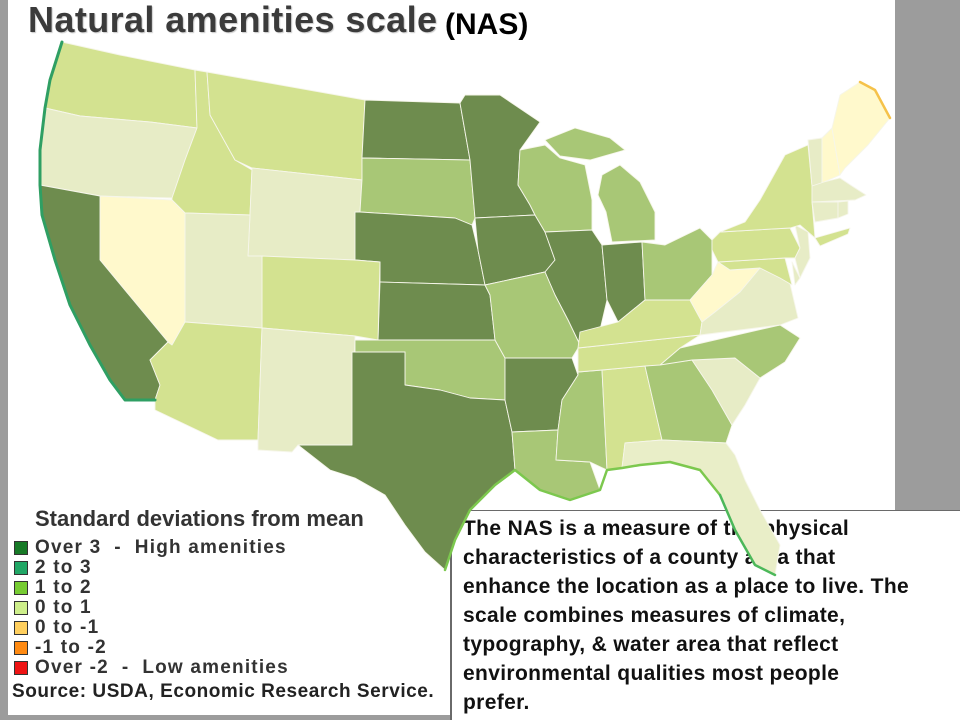 This screenshot has width=960, height=720. What do you see at coordinates (305, 214) in the screenshot?
I see `map-region-wy` at bounding box center [305, 214].